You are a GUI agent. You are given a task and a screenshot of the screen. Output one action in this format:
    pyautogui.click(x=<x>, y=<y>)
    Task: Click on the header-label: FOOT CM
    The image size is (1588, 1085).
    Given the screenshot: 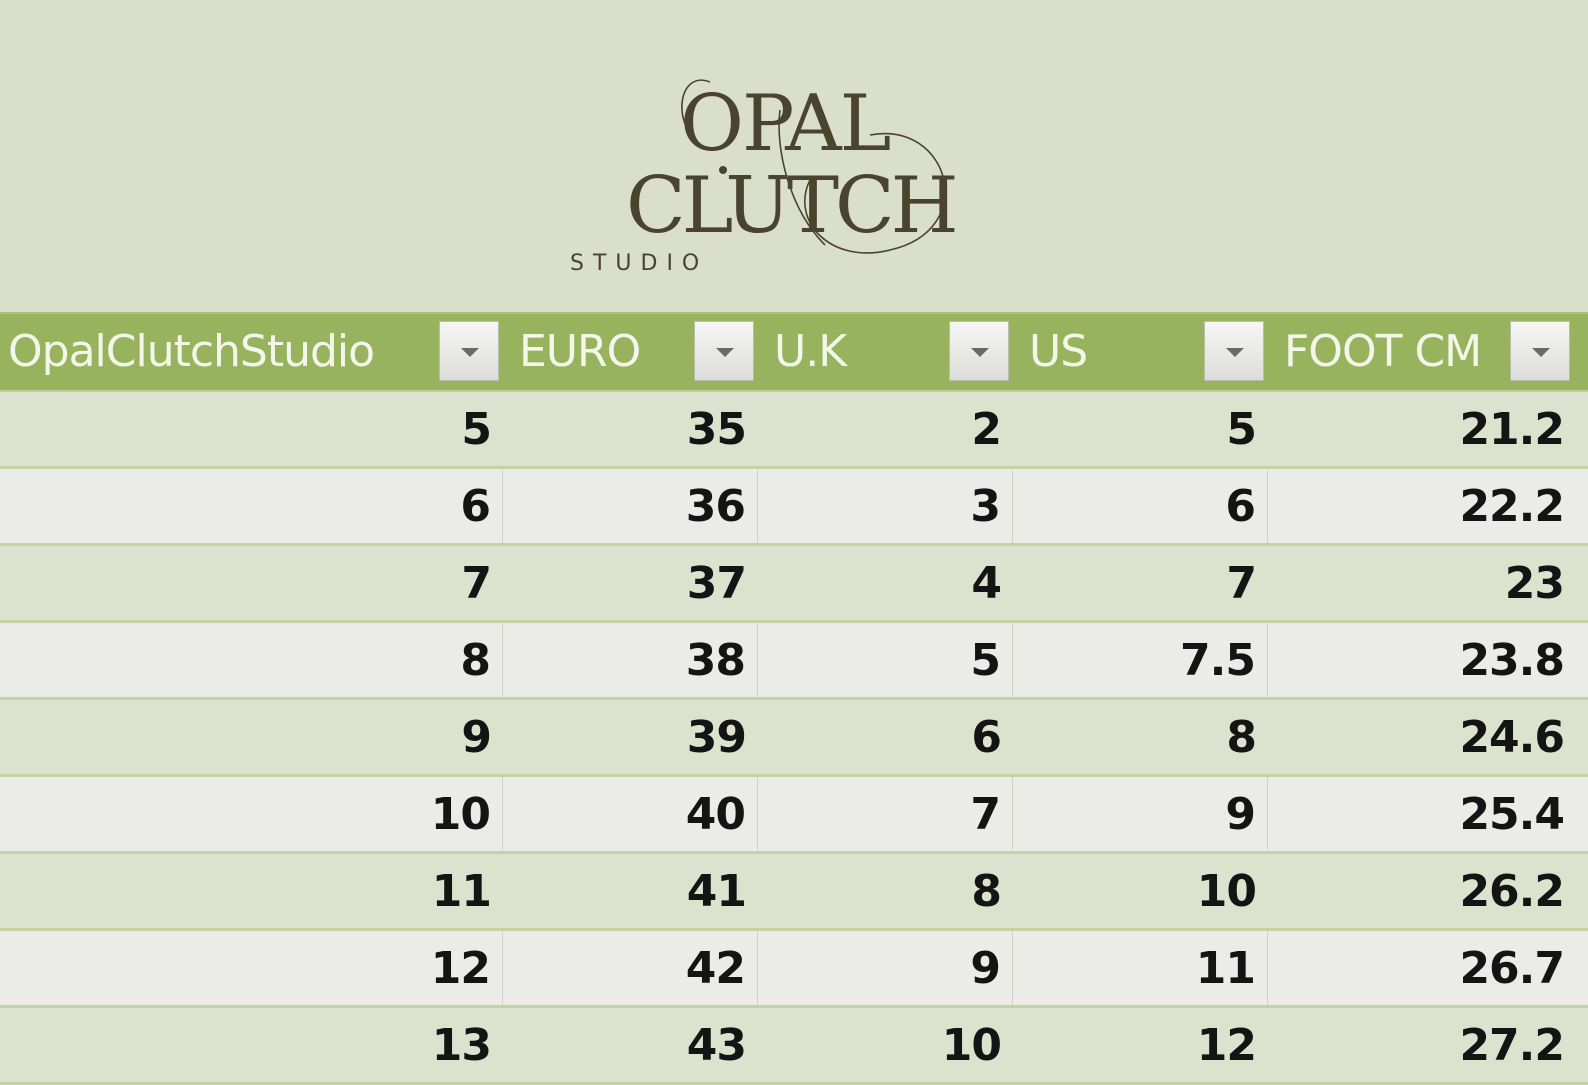 What is the action you would take?
    pyautogui.click(x=1383, y=351)
    